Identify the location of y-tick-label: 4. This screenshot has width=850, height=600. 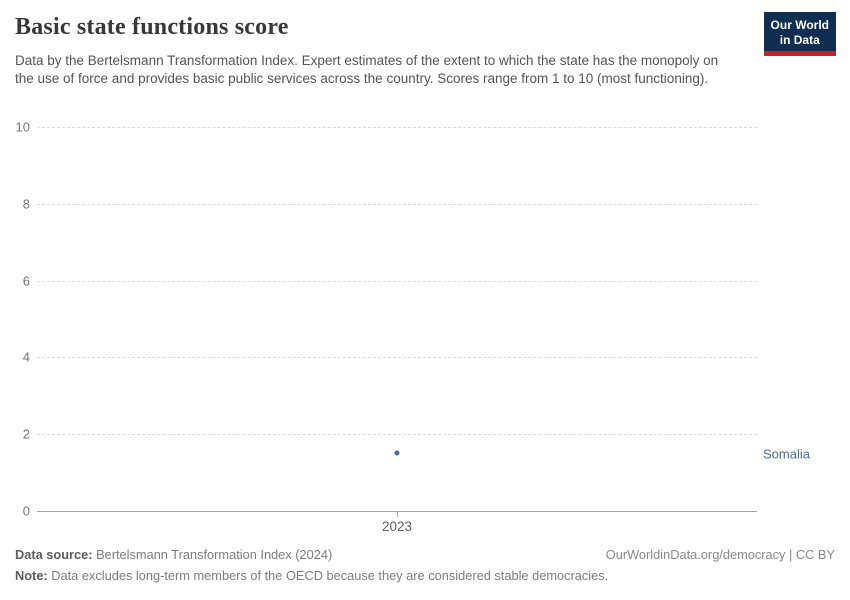
(26, 357).